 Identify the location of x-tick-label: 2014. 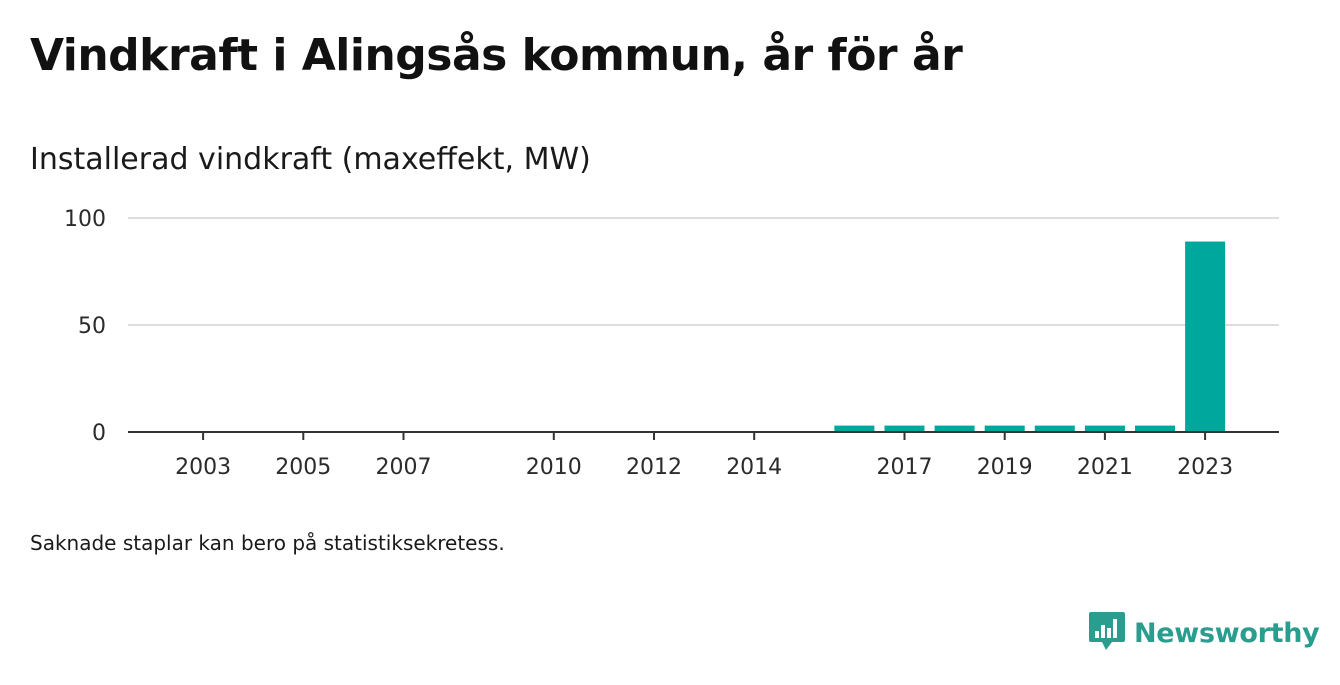
(754, 467).